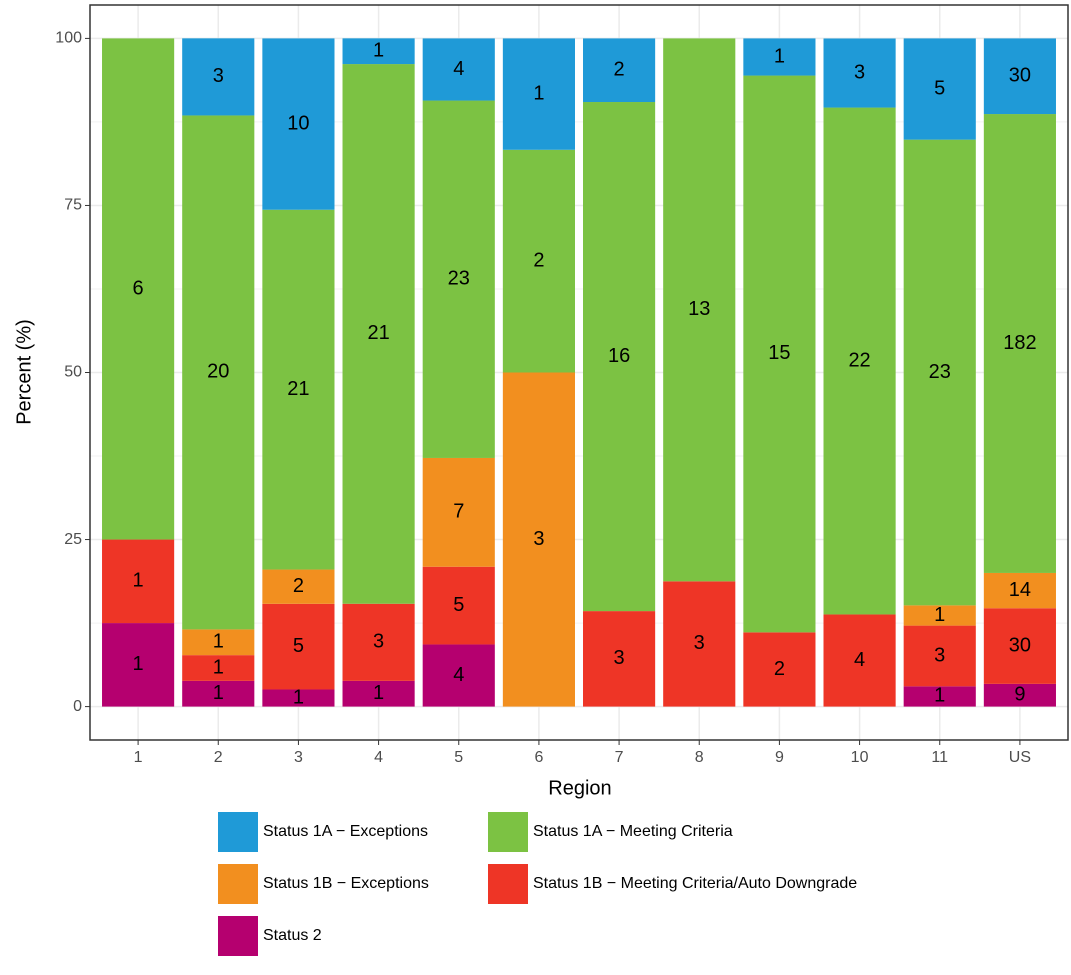 The width and height of the screenshot is (1071, 975). I want to click on segment-label: 9, so click(1019, 695).